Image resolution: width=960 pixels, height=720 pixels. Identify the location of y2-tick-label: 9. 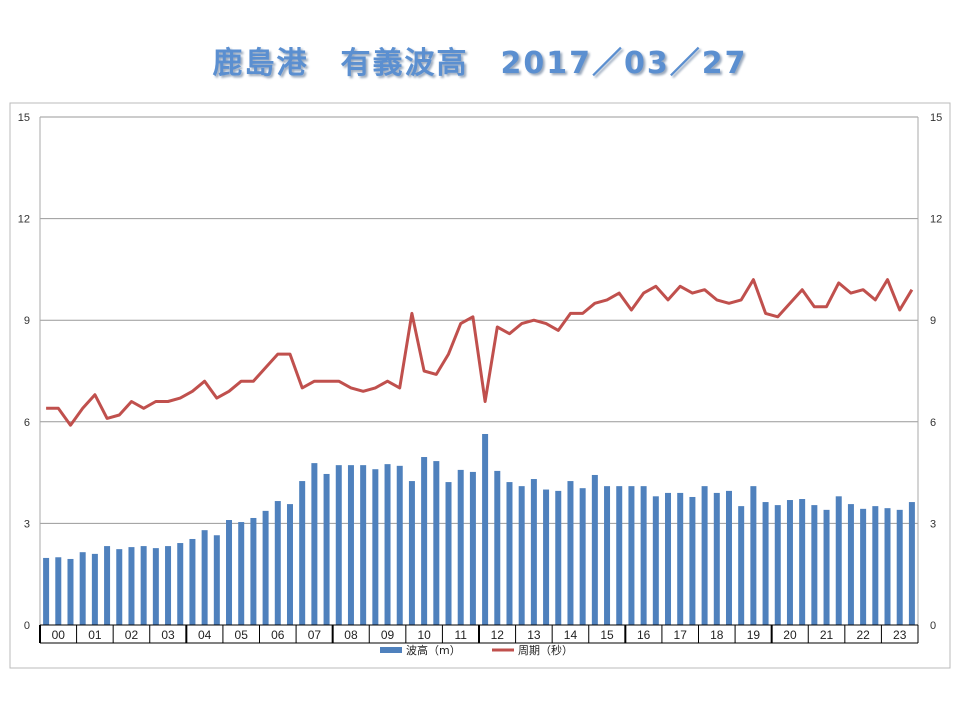
(933, 321).